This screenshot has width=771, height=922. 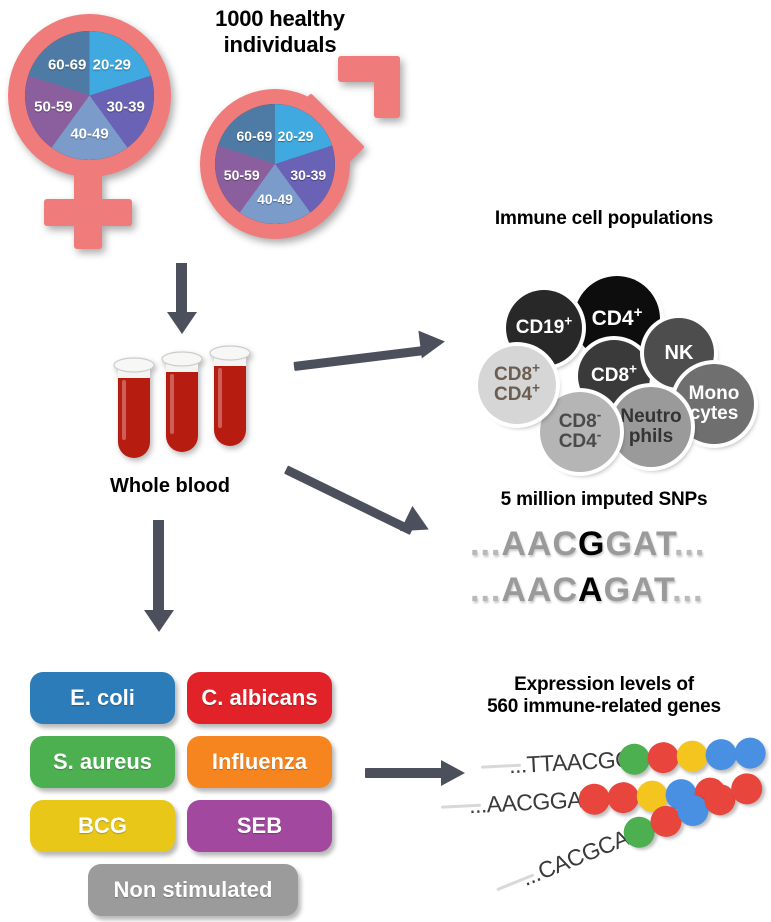 I want to click on stimulus-button: E. coli, so click(x=102, y=698).